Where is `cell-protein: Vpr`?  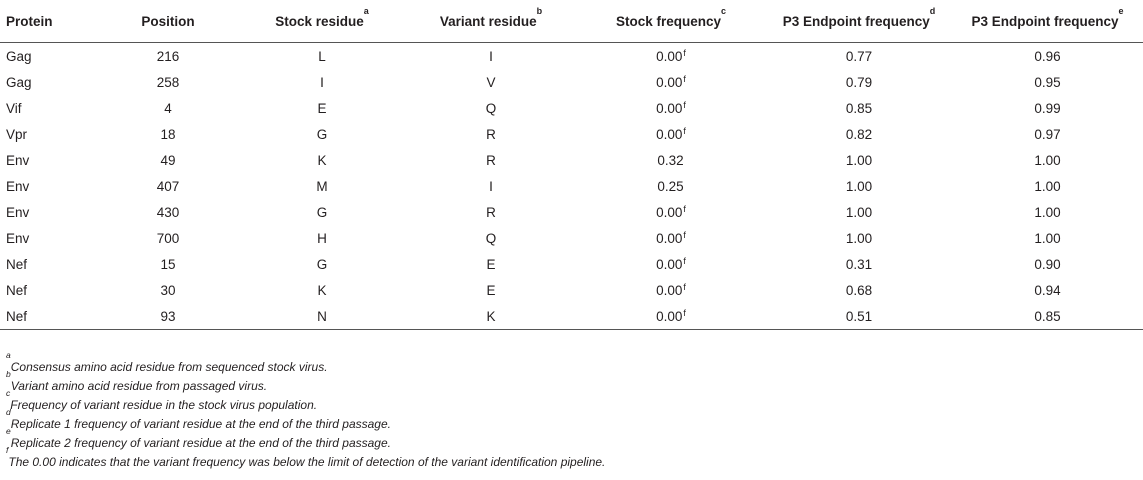
cell-protein: Vpr is located at coordinates (17, 134).